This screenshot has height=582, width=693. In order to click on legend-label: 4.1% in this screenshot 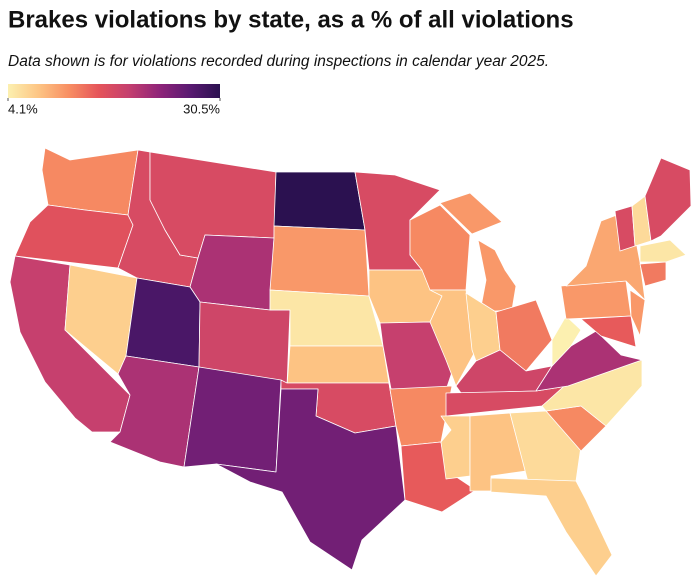, I will do `click(23, 108)`.